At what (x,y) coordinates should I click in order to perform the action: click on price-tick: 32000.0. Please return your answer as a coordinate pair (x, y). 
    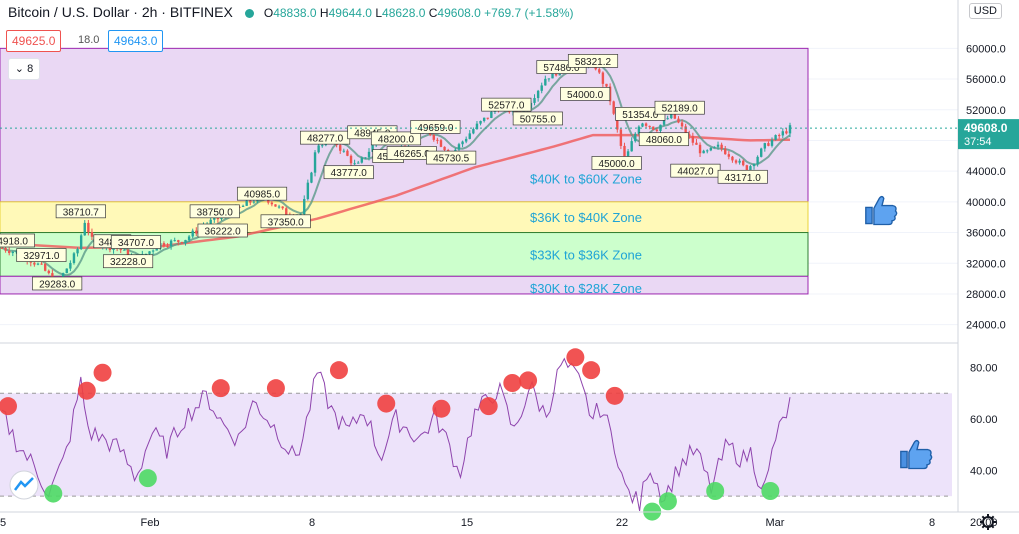
    Looking at the image, I should click on (986, 264).